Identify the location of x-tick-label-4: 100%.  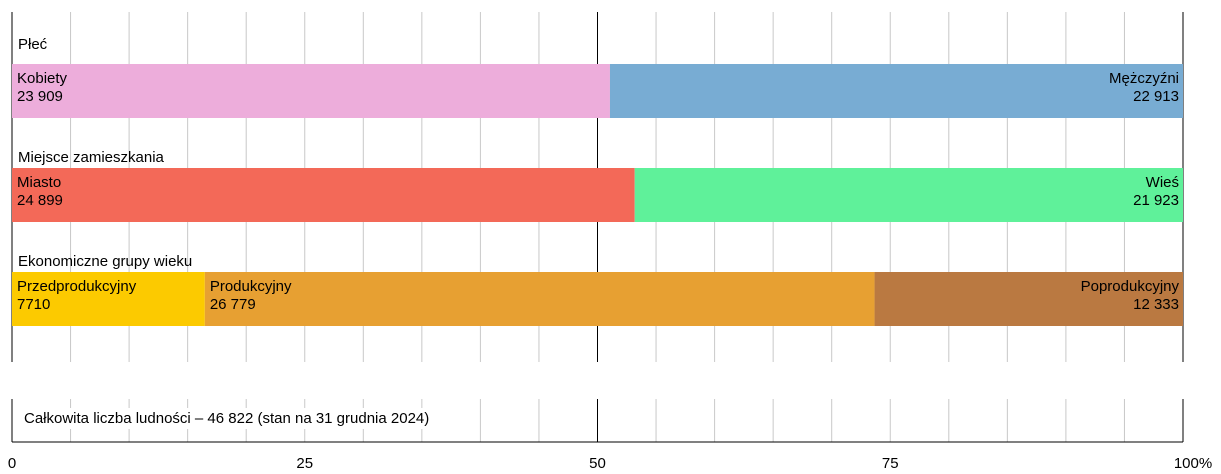
(1193, 463).